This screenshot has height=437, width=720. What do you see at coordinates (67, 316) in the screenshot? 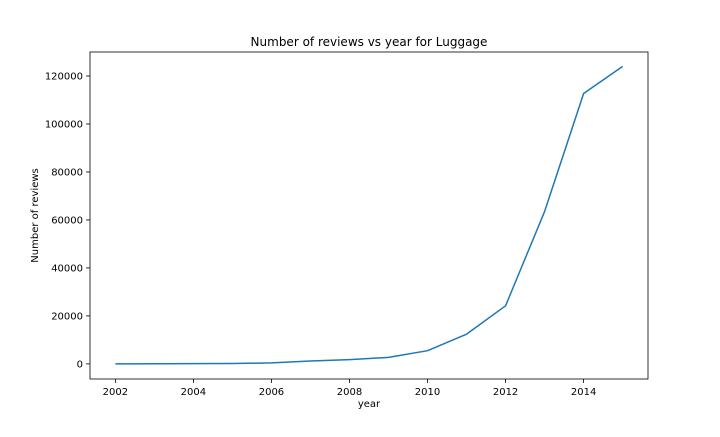
I see `y-tick-label: 20000` at bounding box center [67, 316].